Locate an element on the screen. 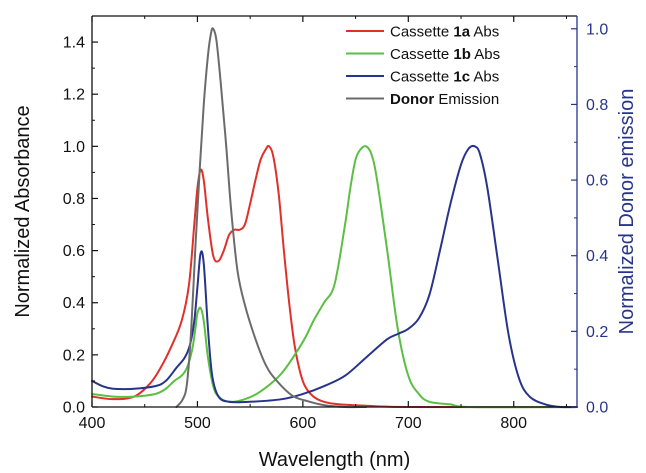 The width and height of the screenshot is (646, 473). y2-axis-title: Normalized Donor emission is located at coordinates (627, 212).